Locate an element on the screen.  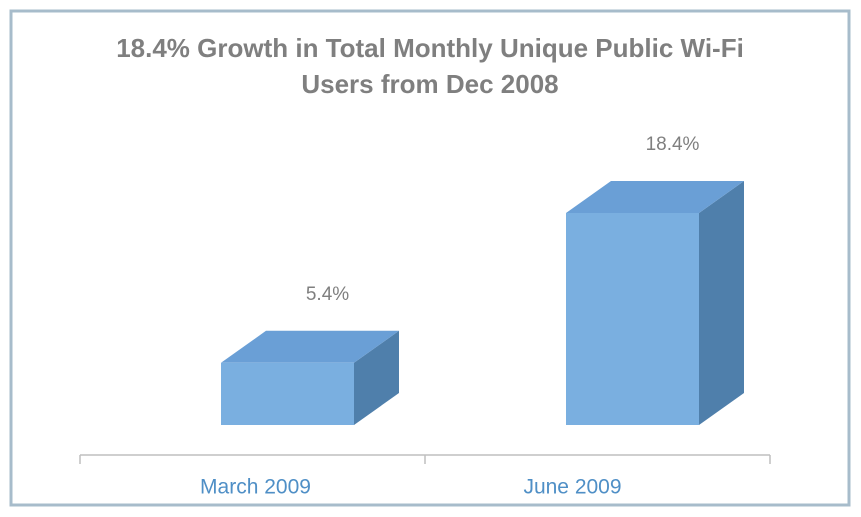
value-label: 18.4% is located at coordinates (673, 144).